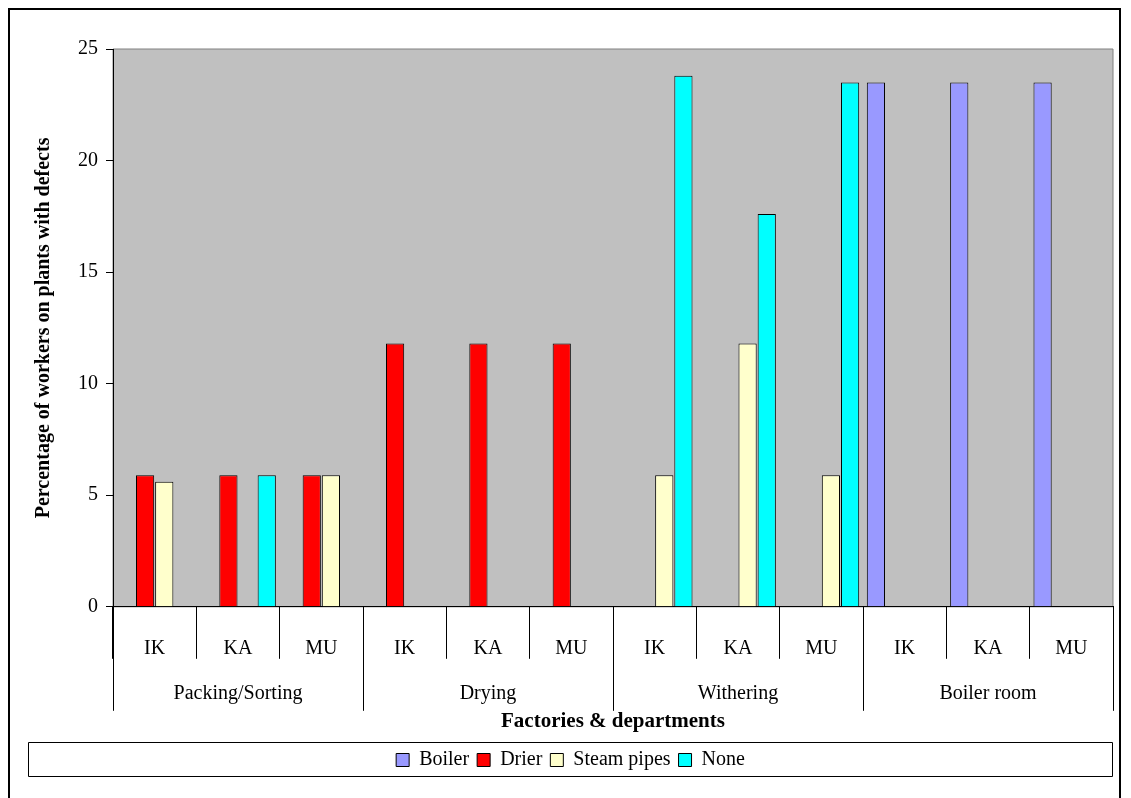  What do you see at coordinates (43, 328) in the screenshot?
I see `y-axis-title: Percentage of workers on plants with defects` at bounding box center [43, 328].